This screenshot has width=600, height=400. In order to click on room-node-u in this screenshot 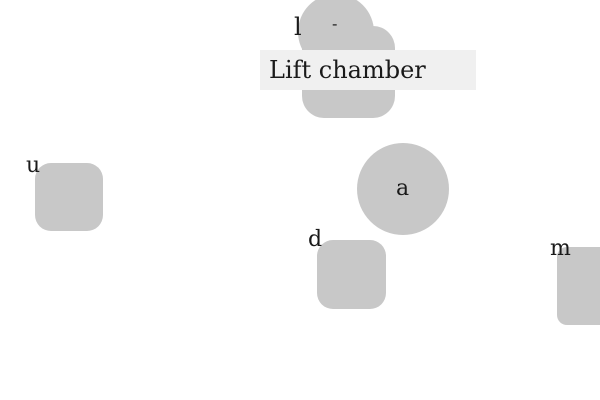, I will do `click(69, 197)`.